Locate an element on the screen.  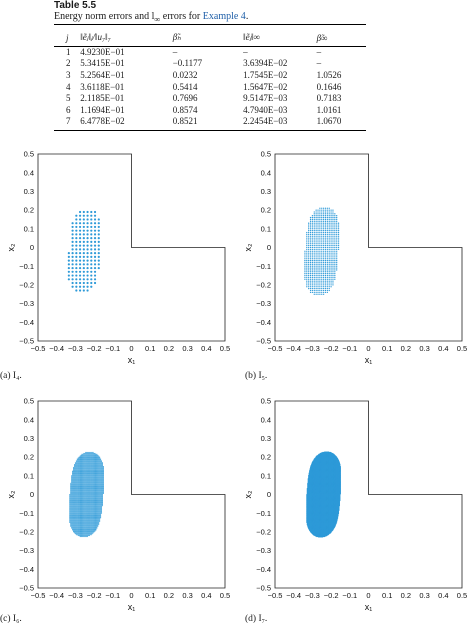
x-tick-label: −0.1 is located at coordinates (112, 595).